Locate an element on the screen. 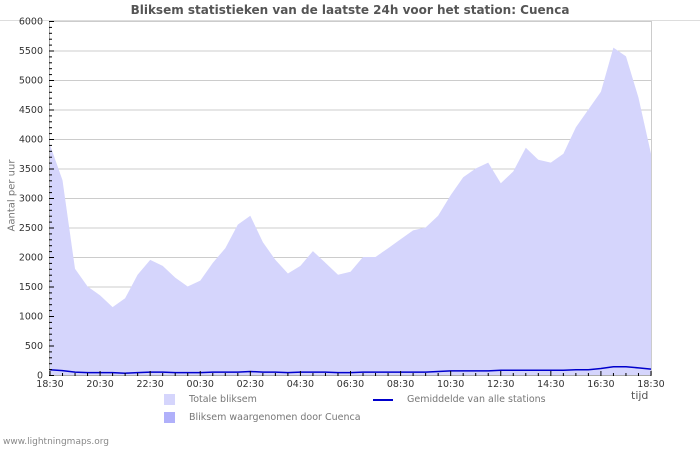 Image resolution: width=700 pixels, height=450 pixels. legend-station-swatch-icon is located at coordinates (169, 417).